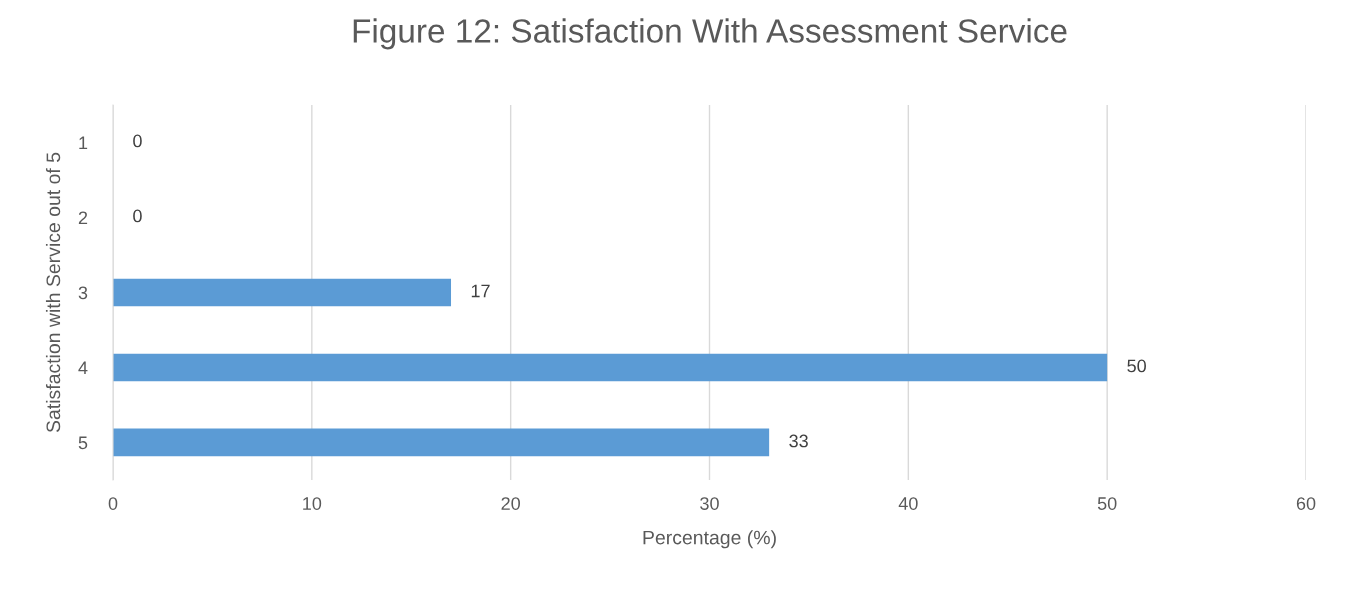  I want to click on data-label: 33, so click(798, 441).